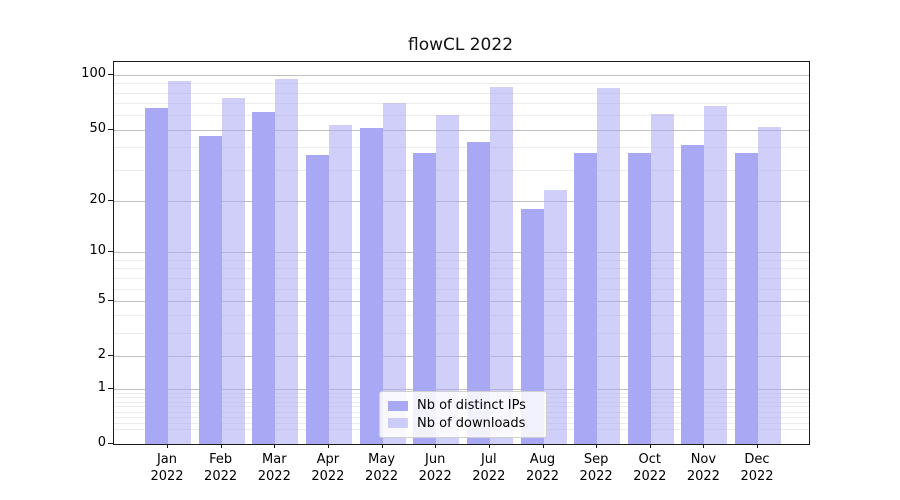  Describe the element at coordinates (221, 459) in the screenshot. I see `x-tick-month: Feb` at that location.